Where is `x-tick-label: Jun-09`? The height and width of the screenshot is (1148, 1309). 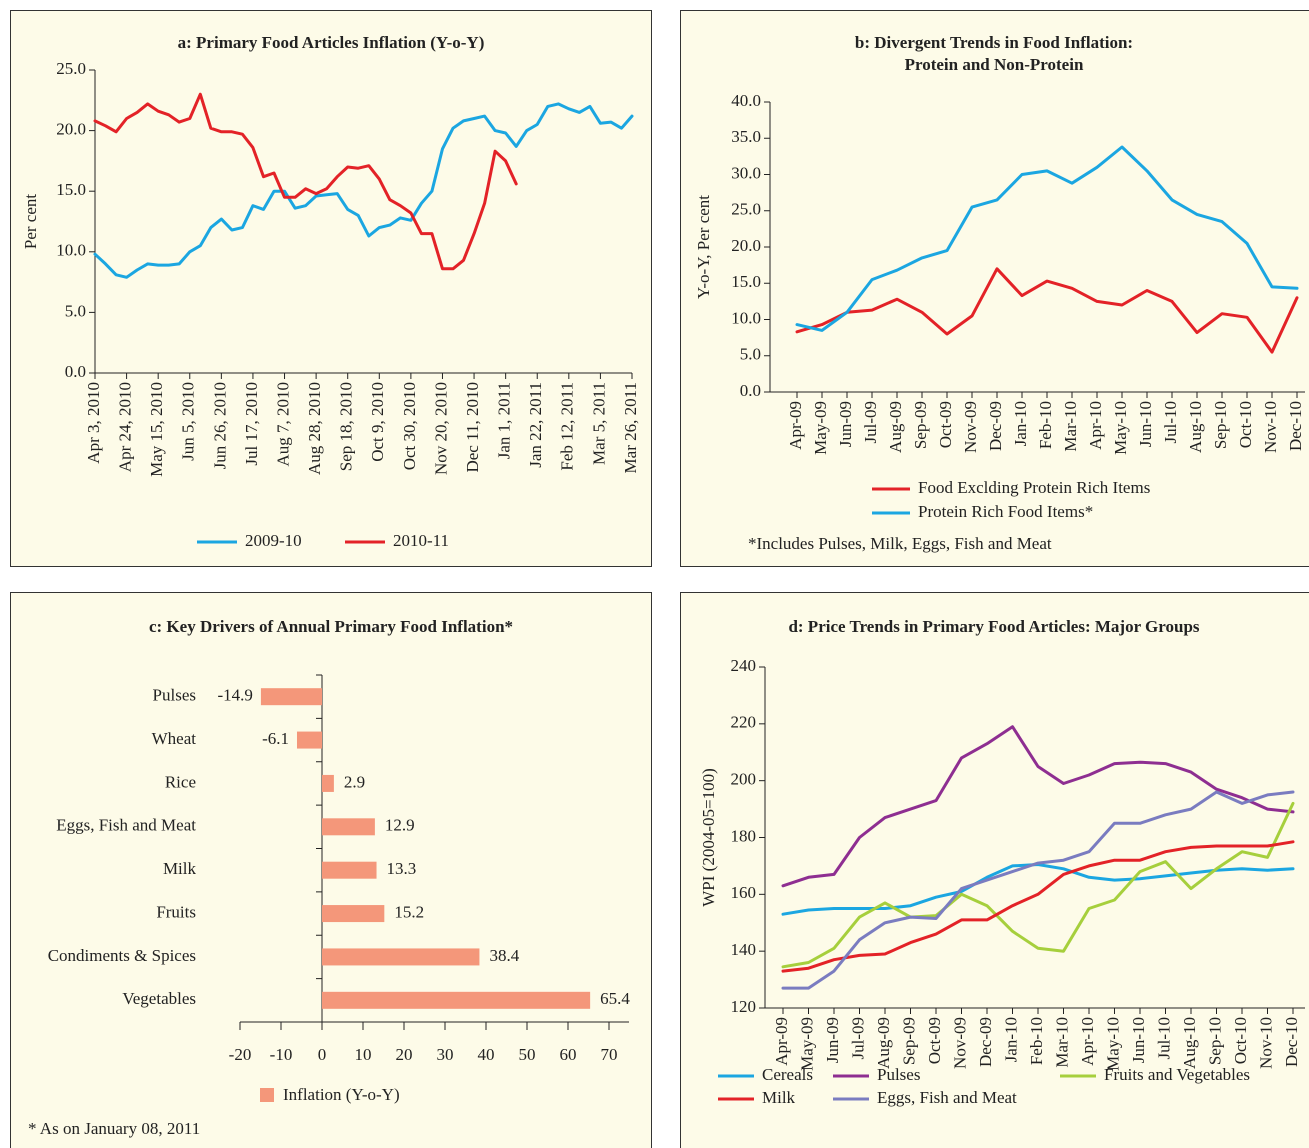 x-tick-label: Jun-09 is located at coordinates (832, 1040).